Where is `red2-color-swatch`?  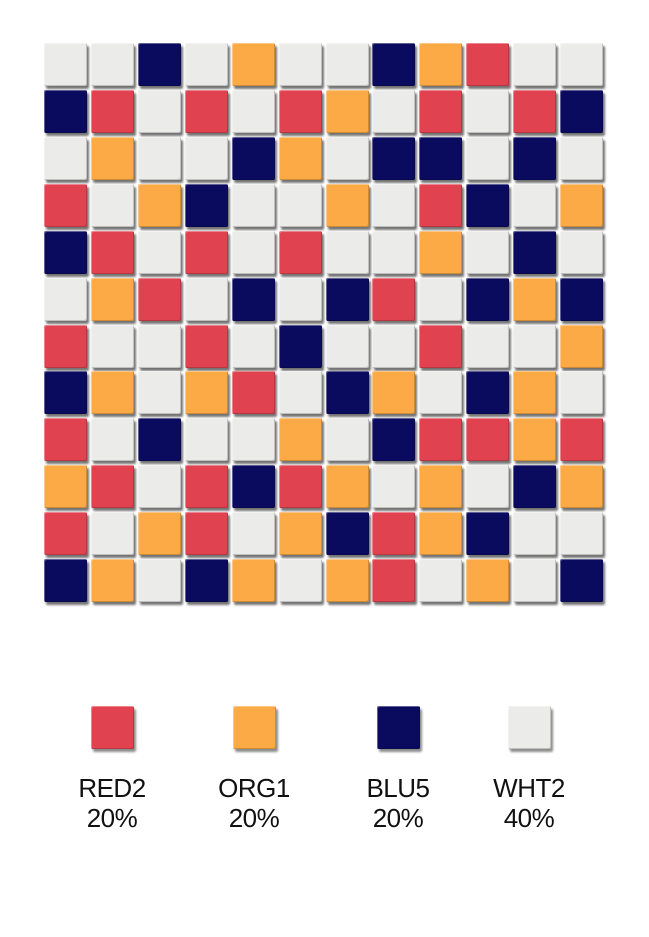 red2-color-swatch is located at coordinates (112, 727).